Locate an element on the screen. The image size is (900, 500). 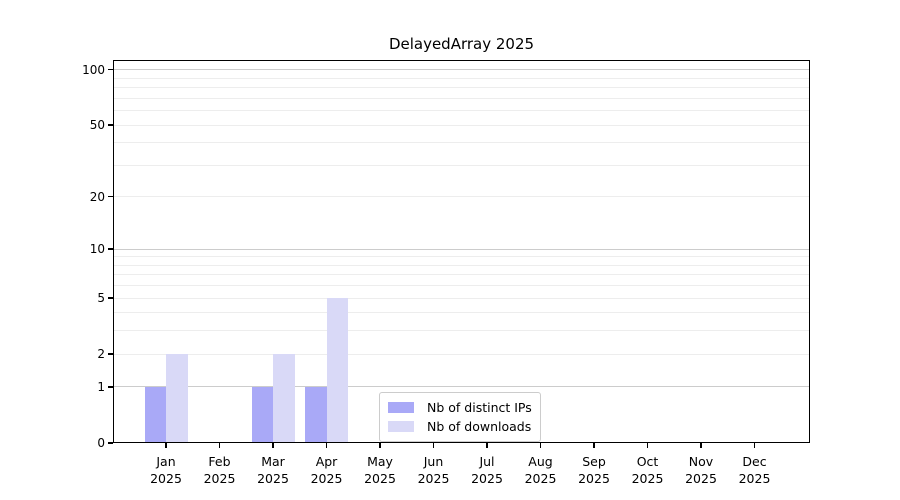
x-tick-month: Mar is located at coordinates (273, 461).